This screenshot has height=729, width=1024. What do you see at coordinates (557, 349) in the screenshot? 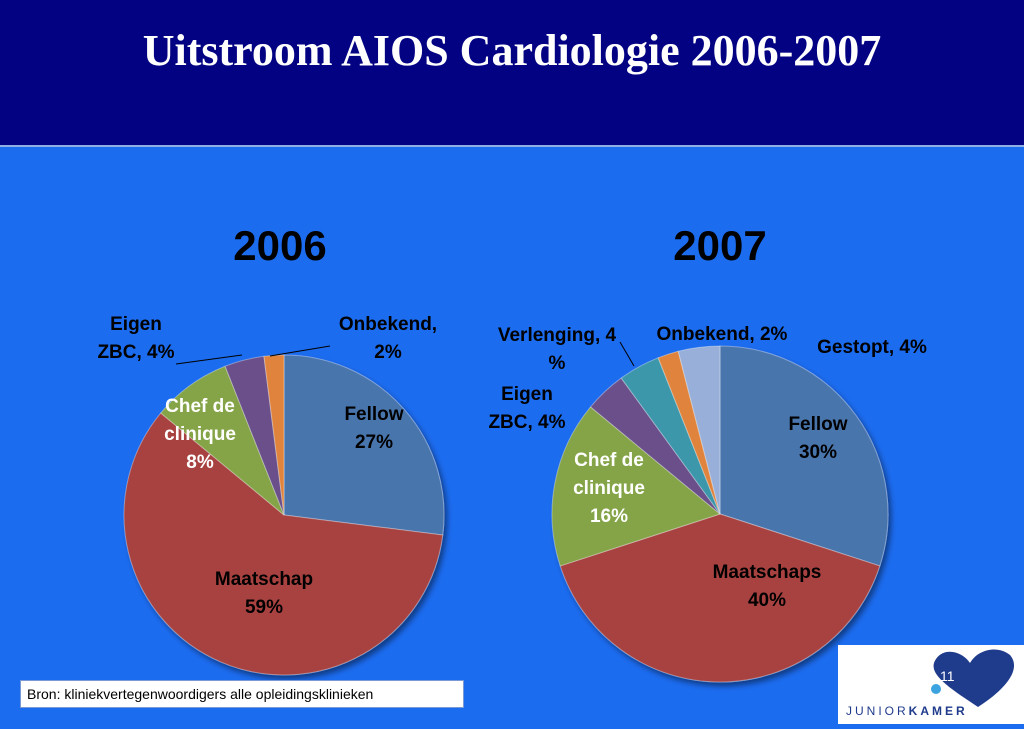
I see `slice-label-2007-verlenging: Verlenging, 4%` at bounding box center [557, 349].